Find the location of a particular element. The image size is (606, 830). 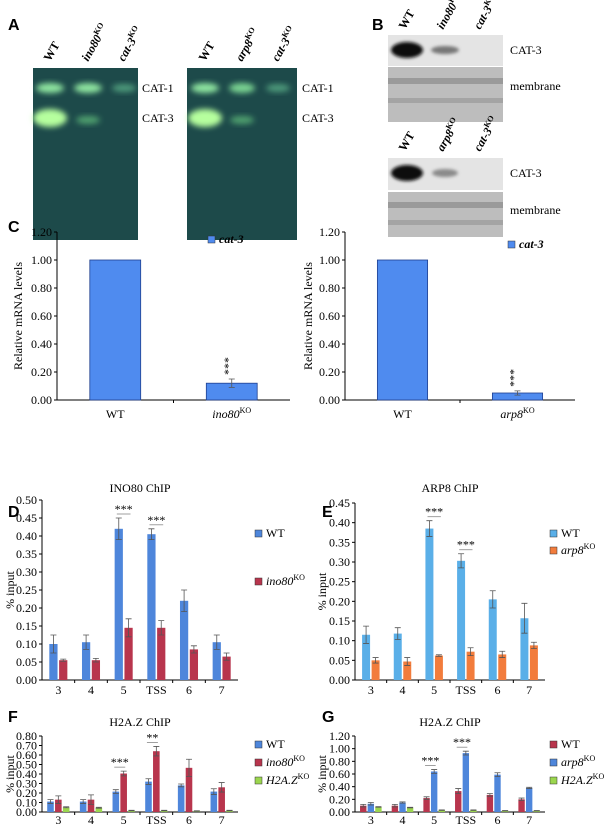

x-tick-label-text: 4 is located at coordinates (403, 820).